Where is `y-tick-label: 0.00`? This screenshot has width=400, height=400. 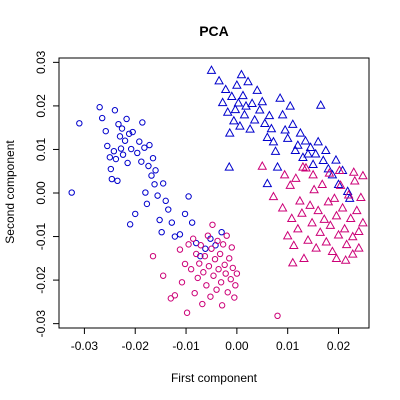 y-tick-label: 0.00 is located at coordinates (41, 193).